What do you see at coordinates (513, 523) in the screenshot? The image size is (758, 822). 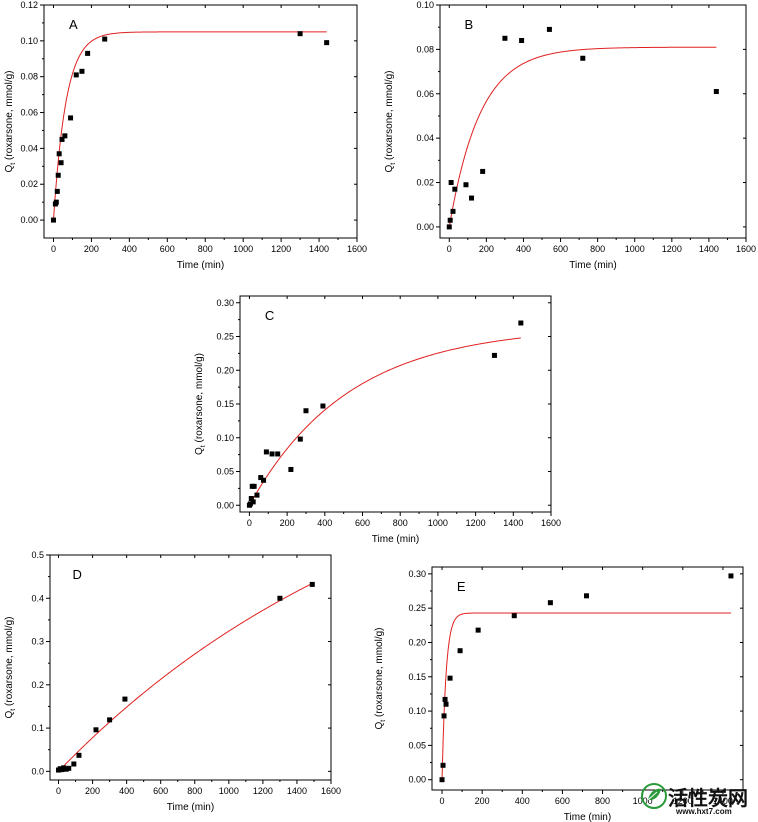 I see `chart-c-x-tick-label: 1400` at bounding box center [513, 523].